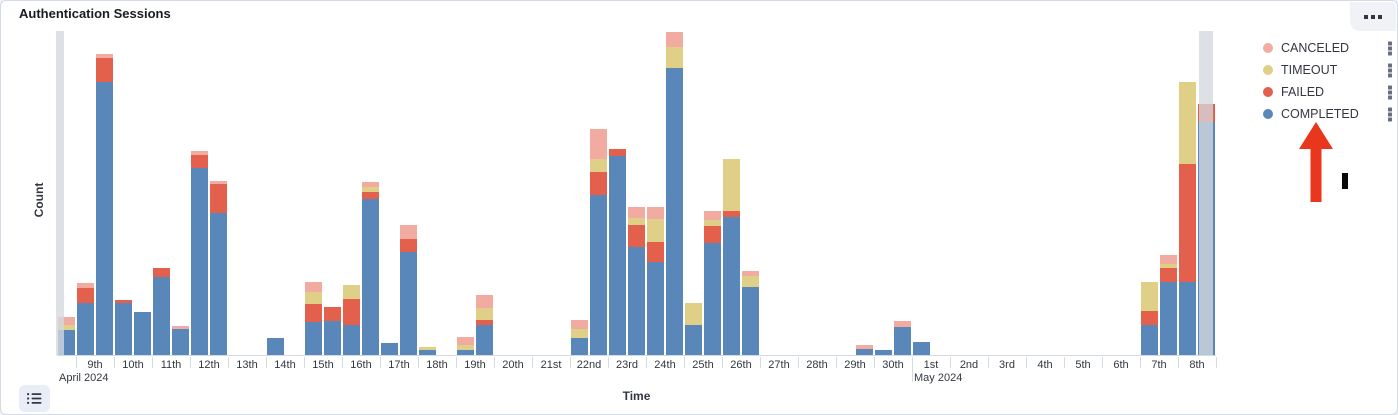  I want to click on legend-item-completed: COMPLETED, so click(1329, 114).